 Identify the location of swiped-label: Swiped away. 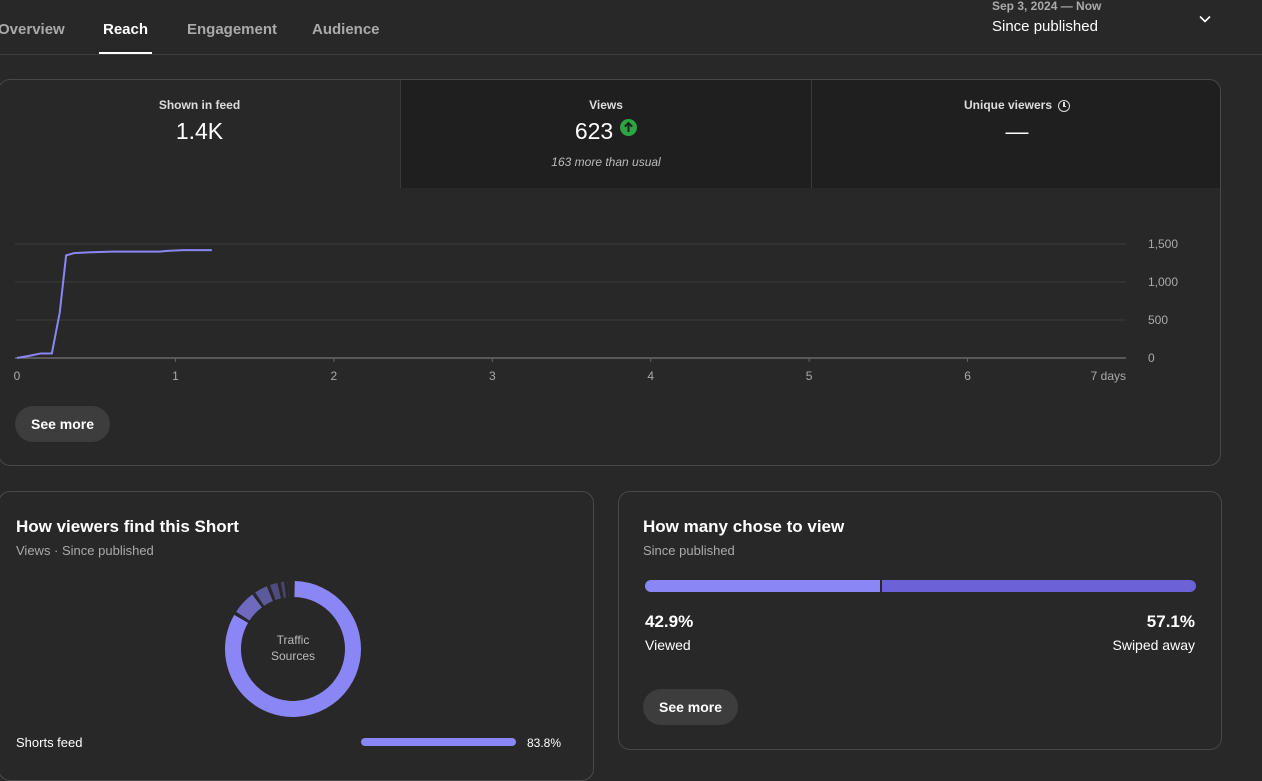
(1154, 645).